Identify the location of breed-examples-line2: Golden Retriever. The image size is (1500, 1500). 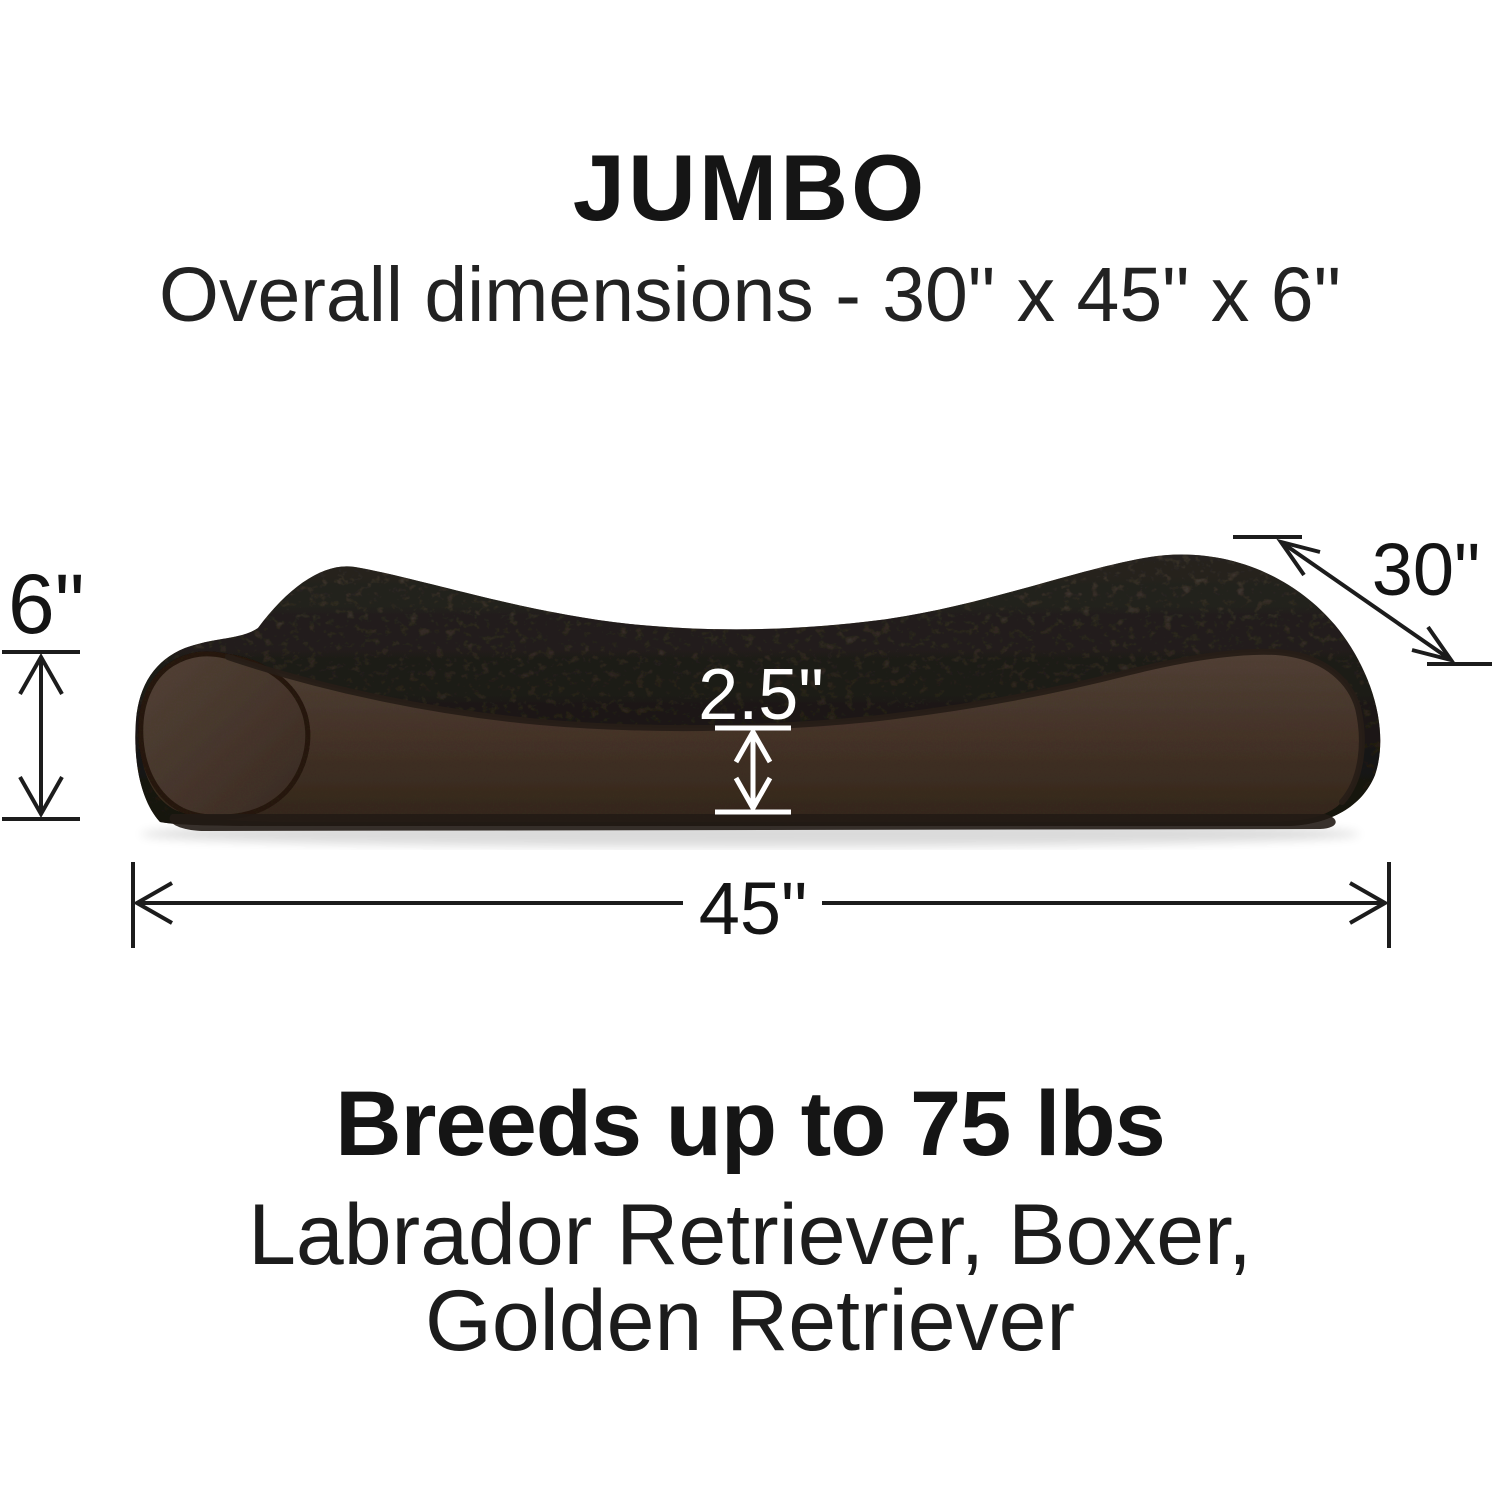
(750, 1321).